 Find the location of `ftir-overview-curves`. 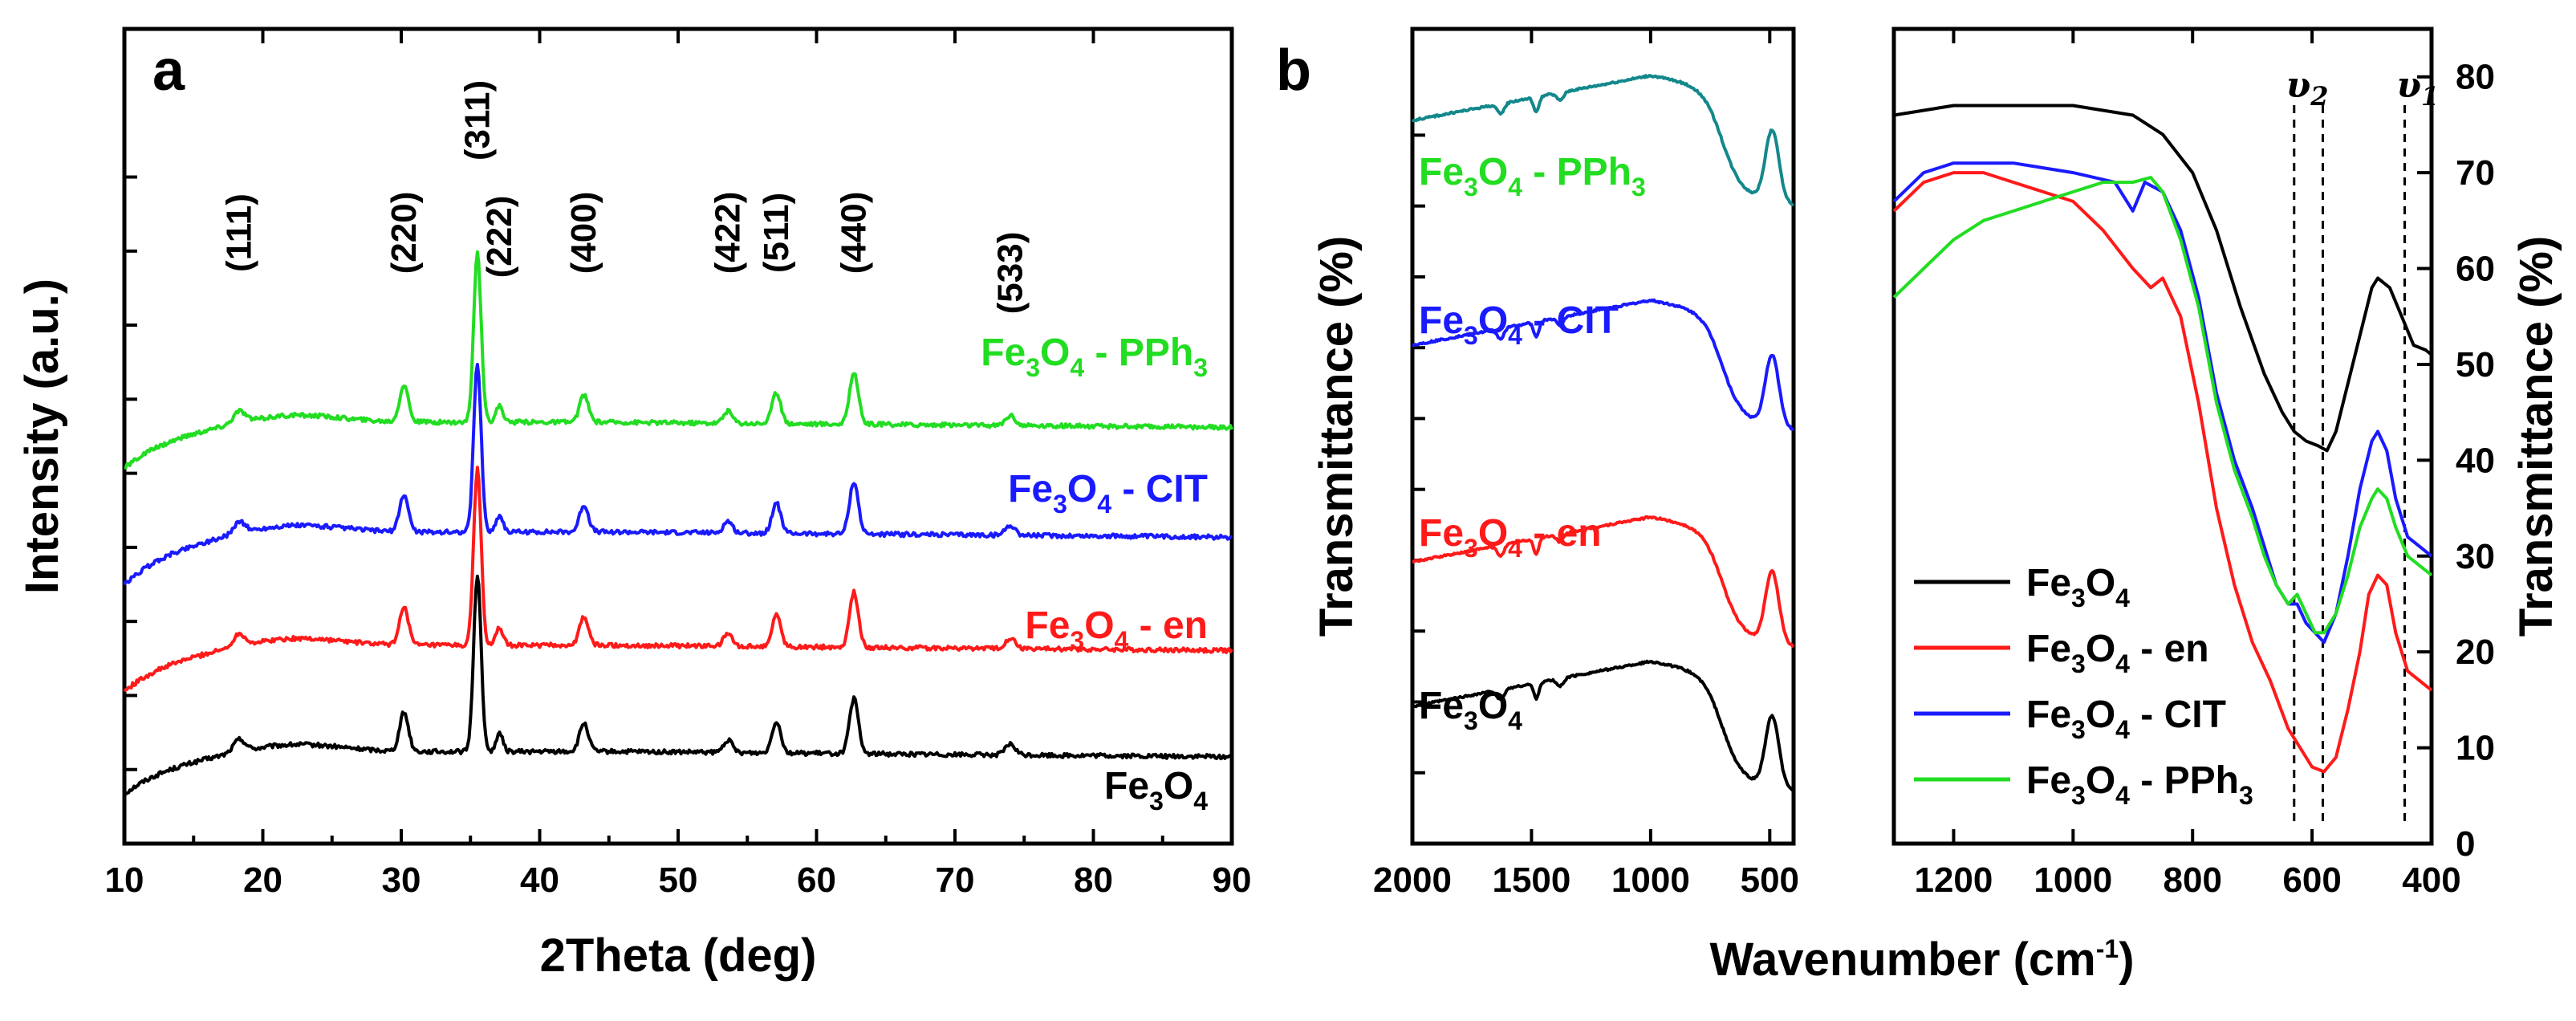

ftir-overview-curves is located at coordinates (1603, 434).